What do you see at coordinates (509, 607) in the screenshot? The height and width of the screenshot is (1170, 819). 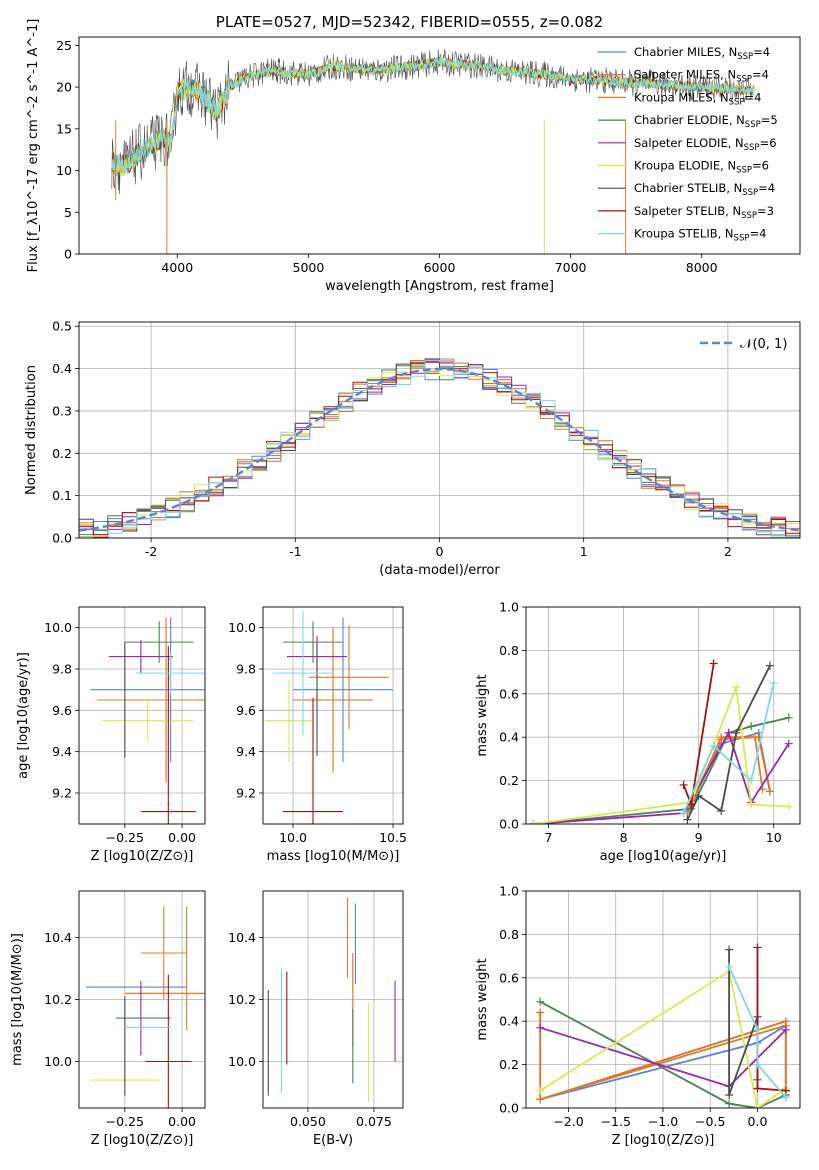 I see `y-tick-label: 1.0` at bounding box center [509, 607].